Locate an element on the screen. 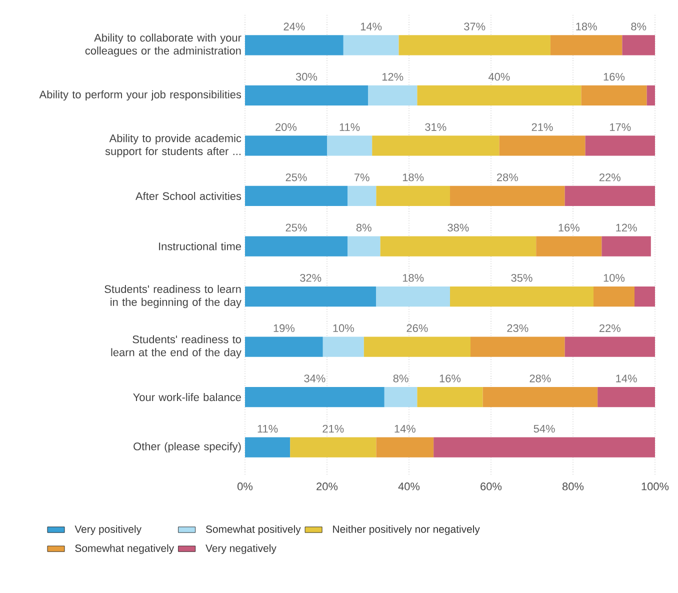  x-tick-label: 80% is located at coordinates (573, 486).